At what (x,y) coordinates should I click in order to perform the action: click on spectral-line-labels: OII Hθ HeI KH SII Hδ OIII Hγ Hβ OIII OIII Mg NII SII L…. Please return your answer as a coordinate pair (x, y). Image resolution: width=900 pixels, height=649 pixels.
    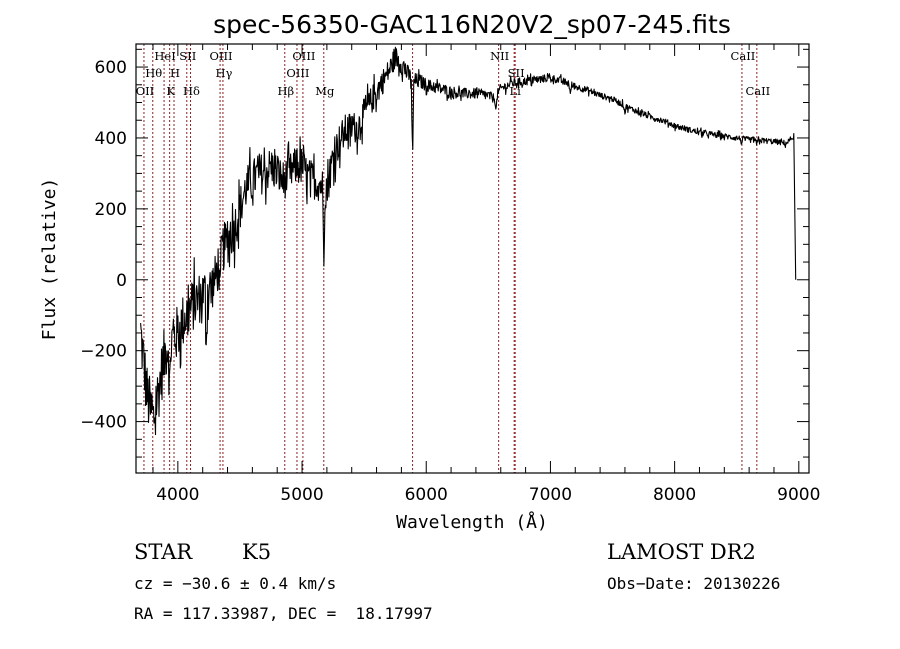
    Looking at the image, I should click on (453, 73).